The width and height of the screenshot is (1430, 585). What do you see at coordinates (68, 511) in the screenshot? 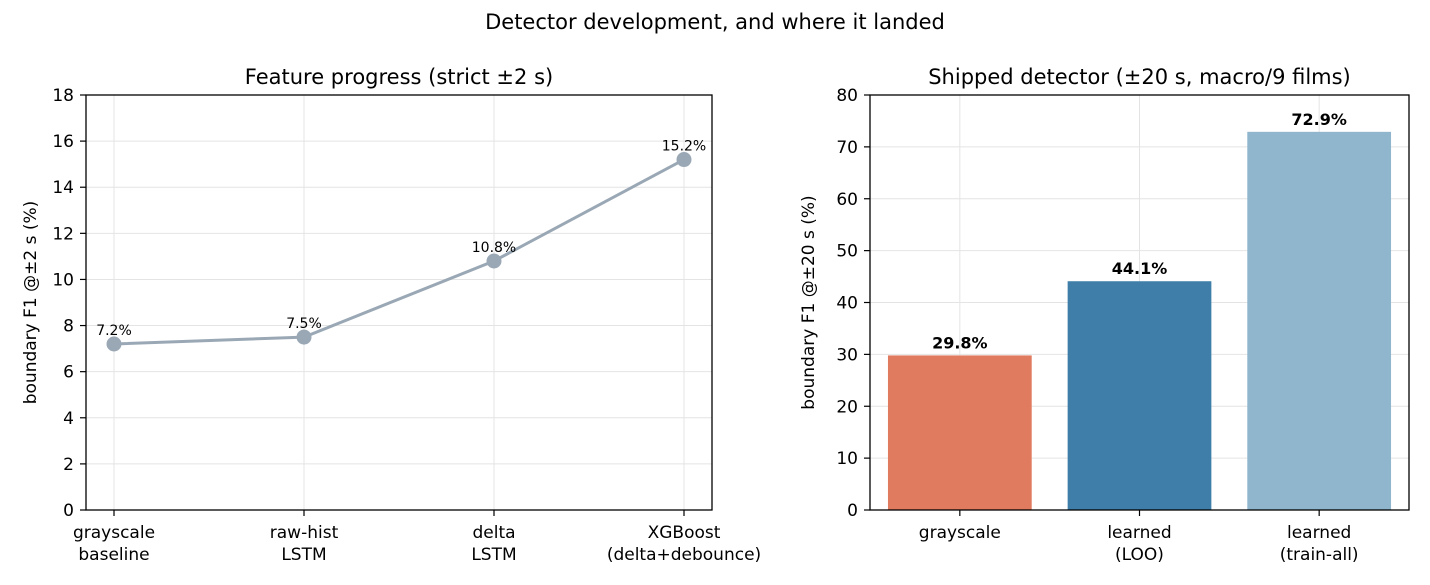
I see `line-chart-ytick-label: 0` at bounding box center [68, 511].